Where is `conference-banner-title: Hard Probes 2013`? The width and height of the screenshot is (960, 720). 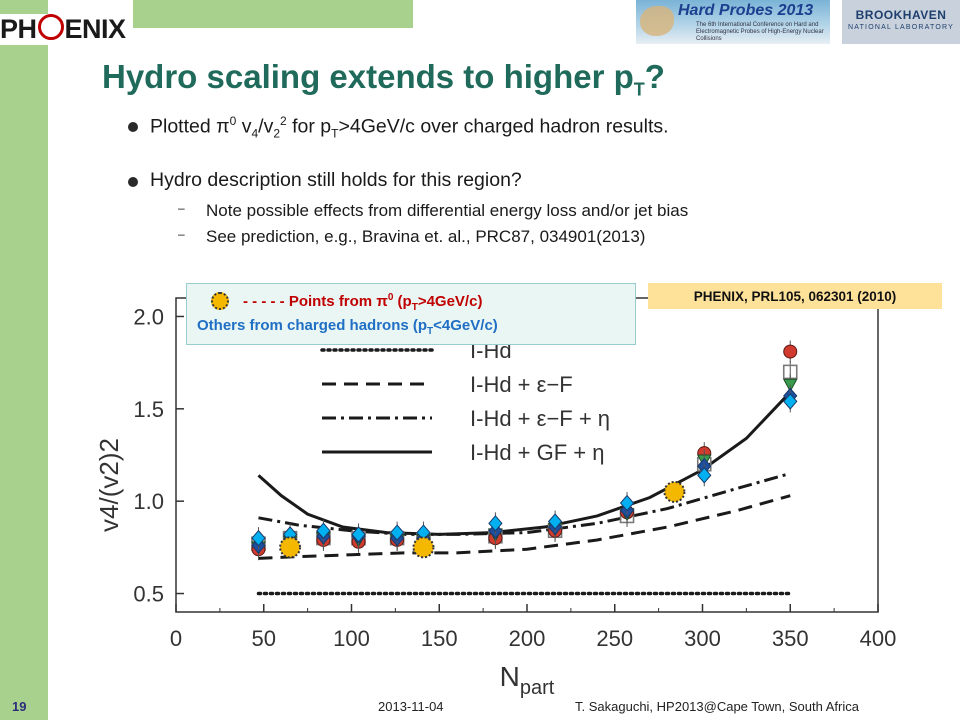 conference-banner-title: Hard Probes 2013 is located at coordinates (746, 10).